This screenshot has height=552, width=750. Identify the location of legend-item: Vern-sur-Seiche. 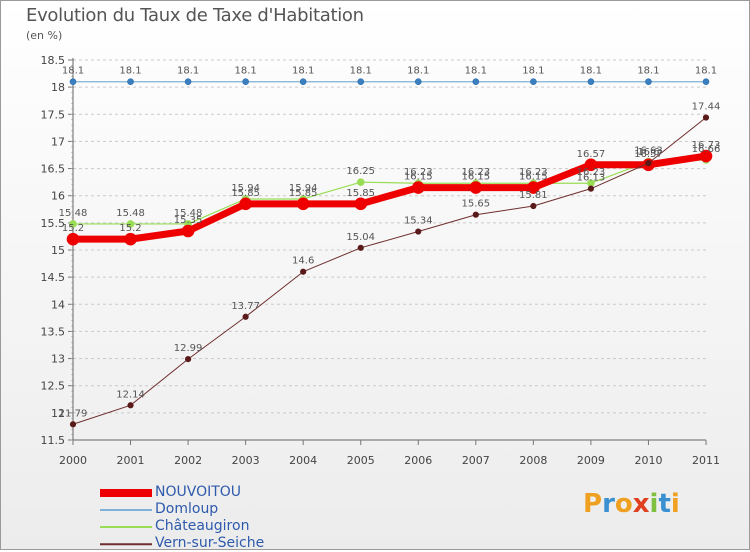
(200, 543).